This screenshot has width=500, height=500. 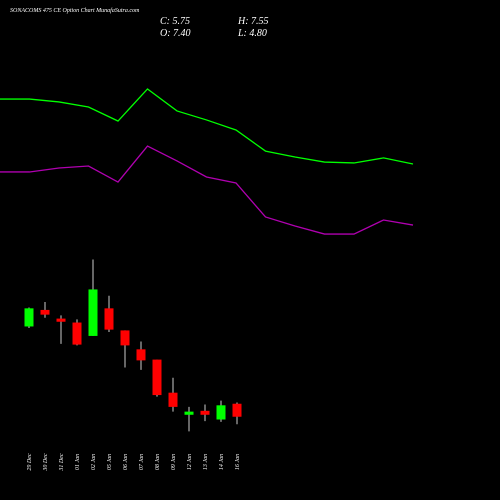 I want to click on x-tick-label: 16 Jan, so click(x=238, y=462).